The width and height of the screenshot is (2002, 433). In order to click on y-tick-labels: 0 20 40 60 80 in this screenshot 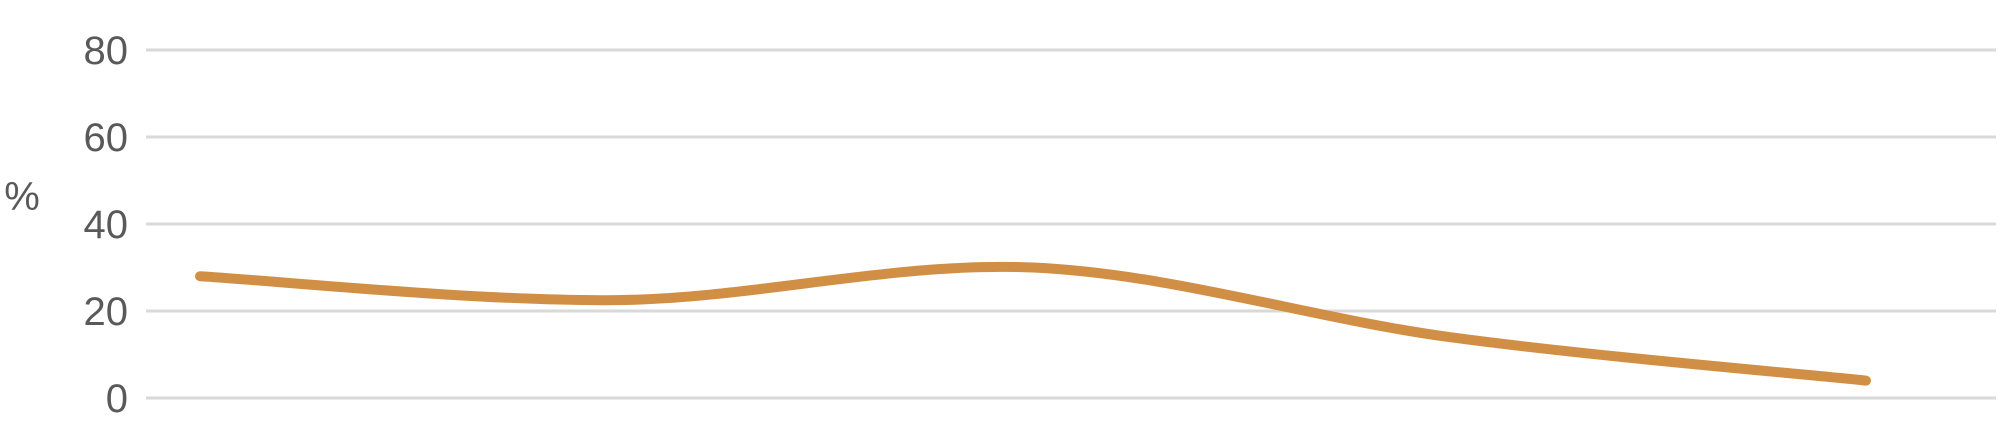, I will do `click(106, 225)`.